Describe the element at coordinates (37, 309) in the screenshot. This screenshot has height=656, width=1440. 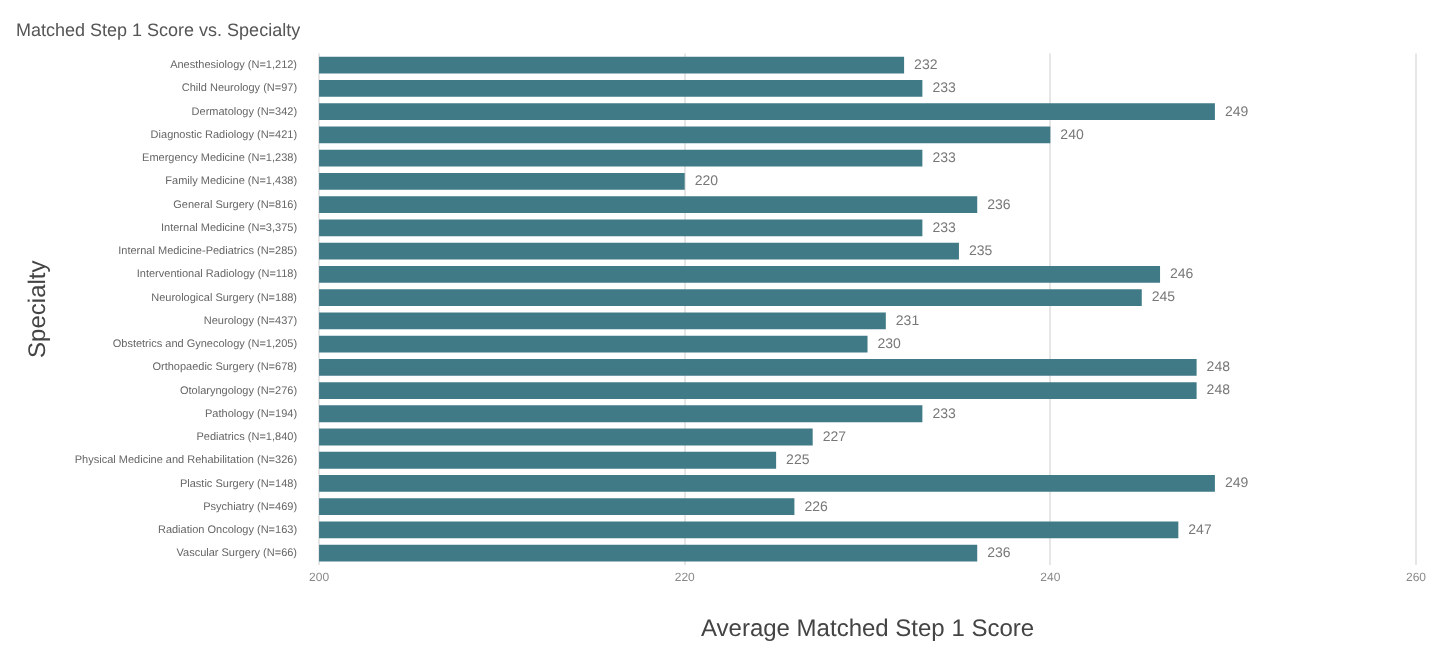
I see `y-axis-title: Specialty` at that location.